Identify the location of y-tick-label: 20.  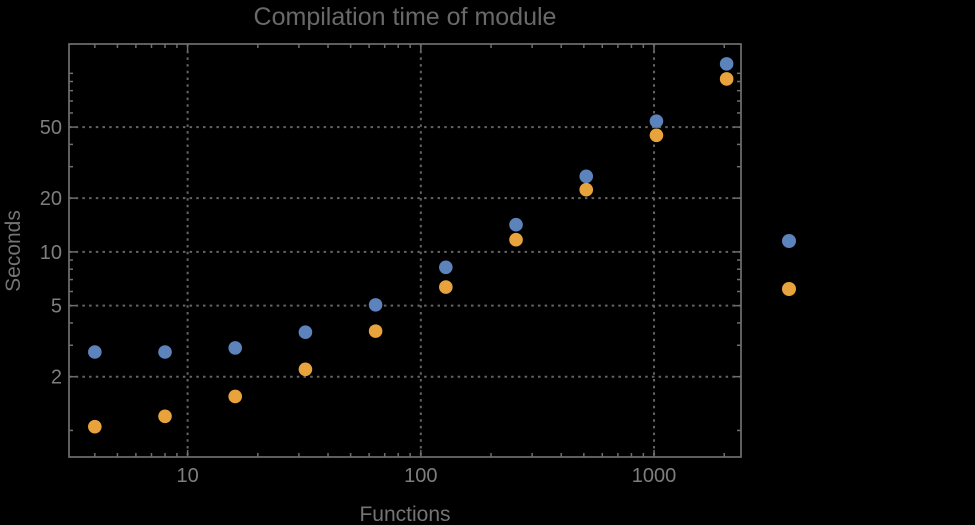
(51, 199).